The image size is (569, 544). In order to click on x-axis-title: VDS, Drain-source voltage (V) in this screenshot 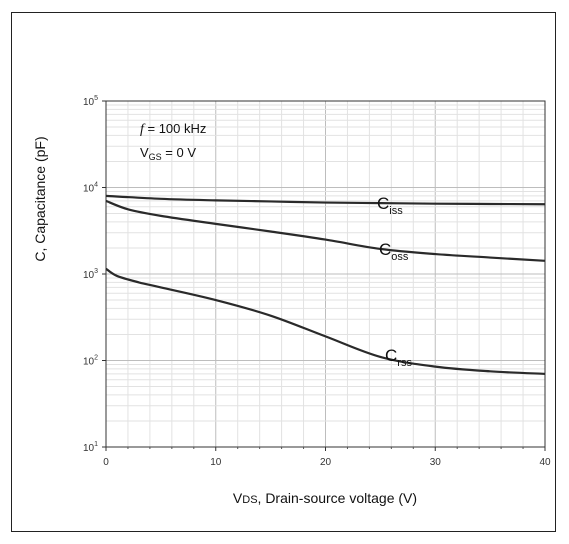, I will do `click(325, 498)`.